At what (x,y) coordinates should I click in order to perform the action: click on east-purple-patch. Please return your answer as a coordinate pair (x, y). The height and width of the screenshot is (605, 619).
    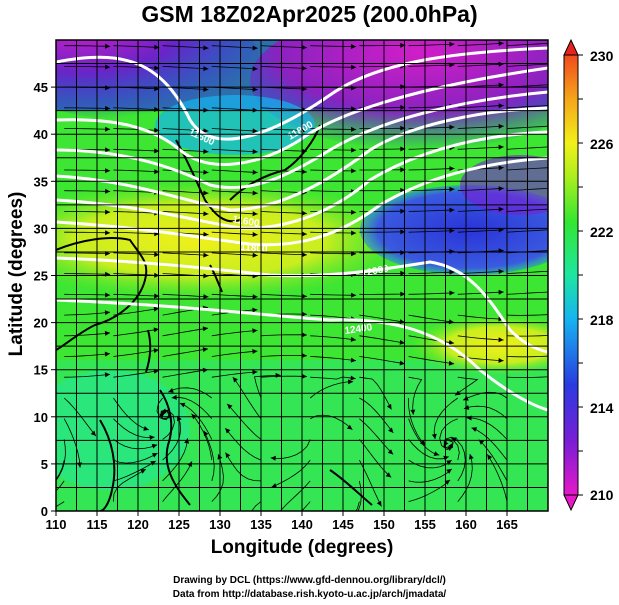
    Looking at the image, I should click on (504, 185).